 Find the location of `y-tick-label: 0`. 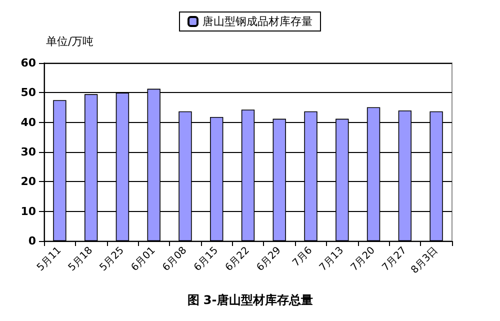

y-tick-label: 0 is located at coordinates (32, 241).